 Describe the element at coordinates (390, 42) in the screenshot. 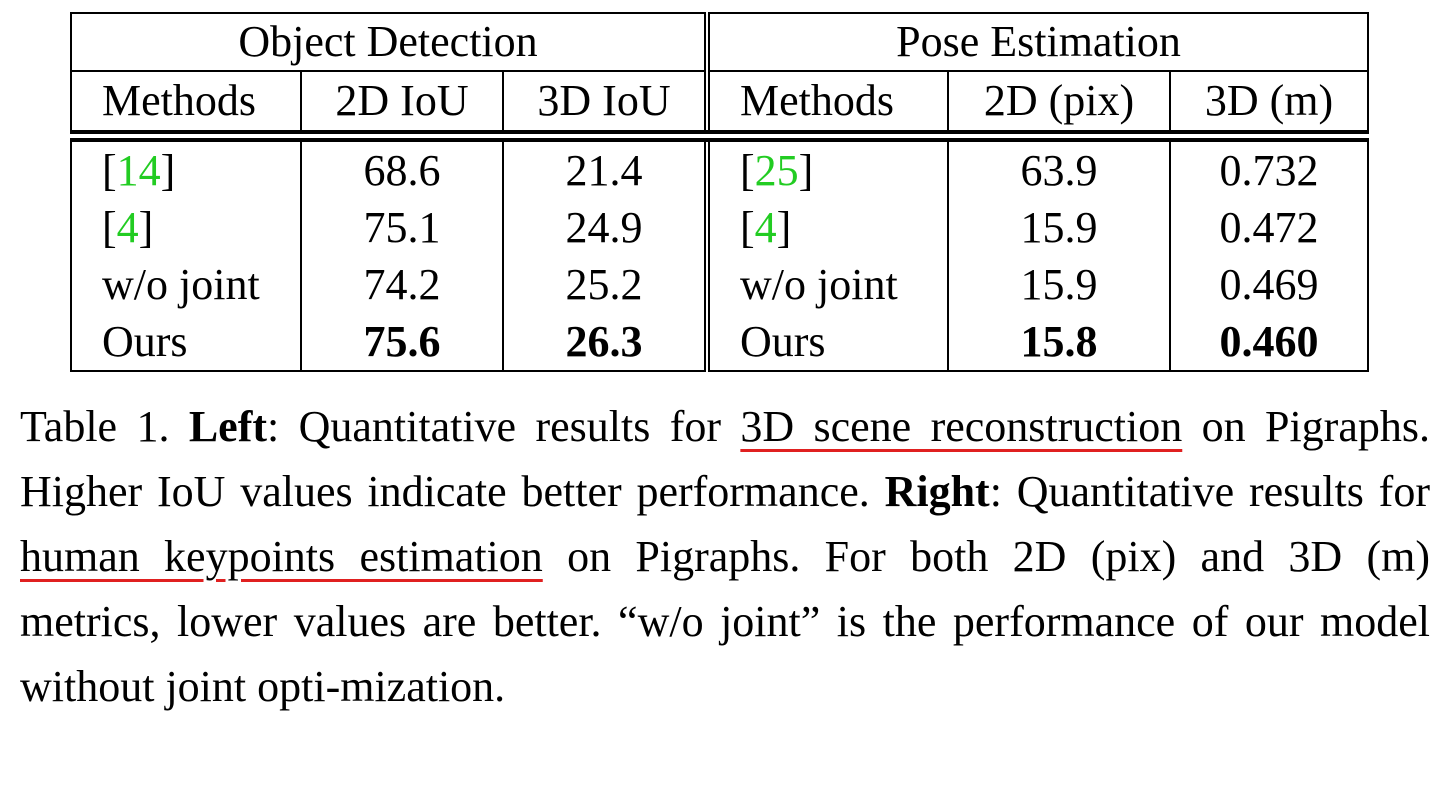

I see `group-header-object-detection: Object Detection` at that location.